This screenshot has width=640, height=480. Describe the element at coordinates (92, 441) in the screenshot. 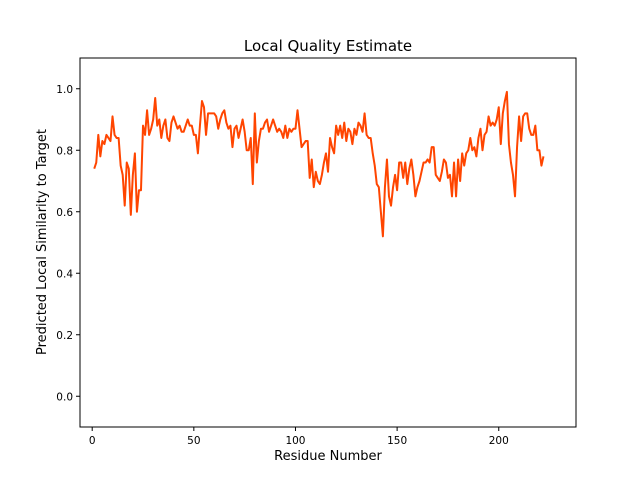

I see `x-tick-label: 0` at that location.